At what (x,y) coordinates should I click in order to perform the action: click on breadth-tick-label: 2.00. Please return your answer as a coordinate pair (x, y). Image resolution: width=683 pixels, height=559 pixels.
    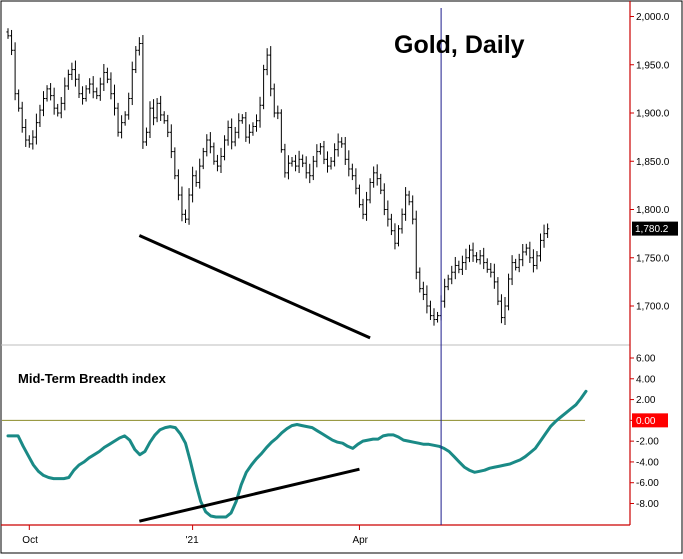
    Looking at the image, I should click on (646, 400).